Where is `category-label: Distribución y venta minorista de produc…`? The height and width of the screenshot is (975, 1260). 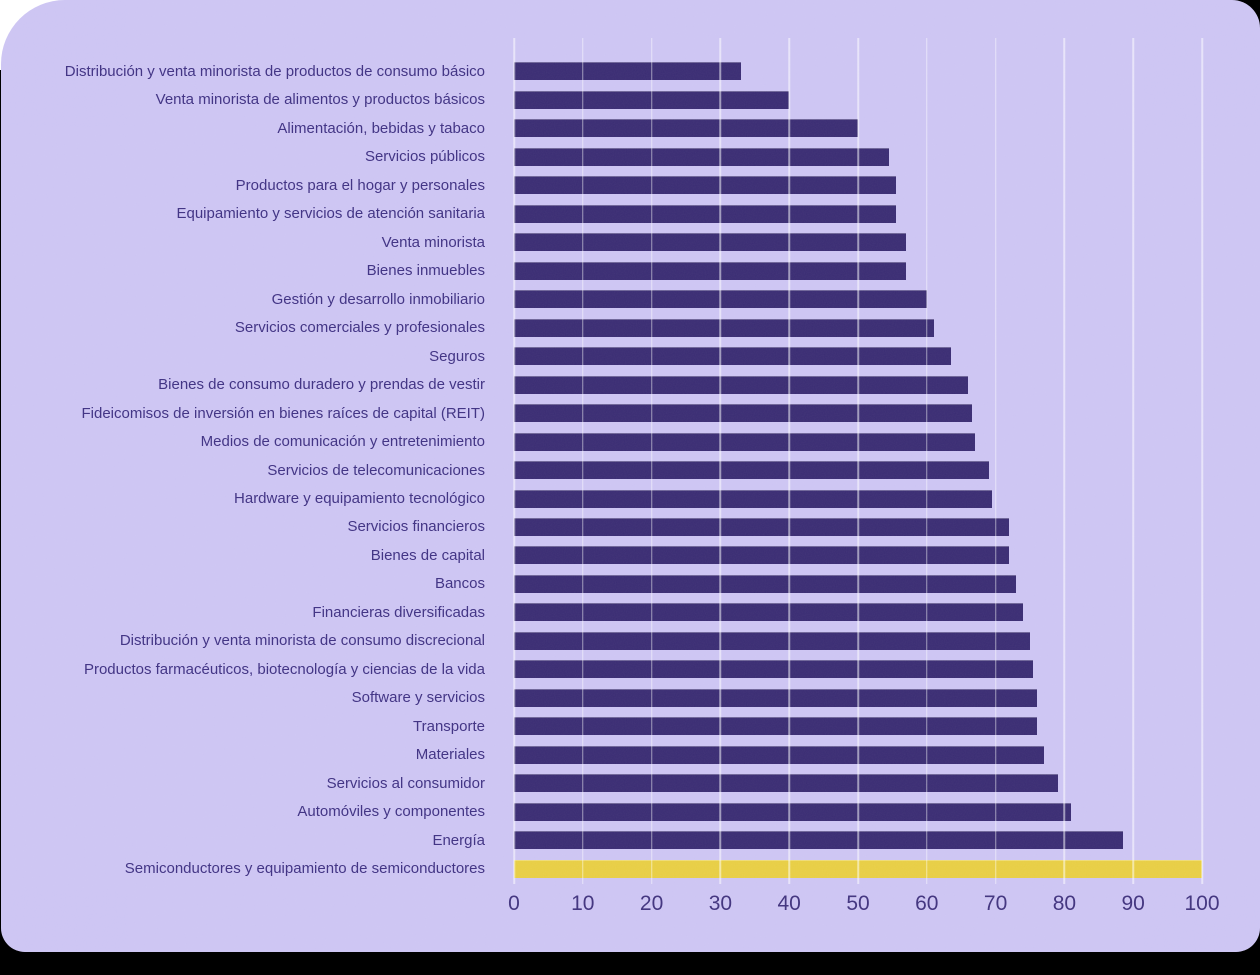 category-label: Distribución y venta minorista de produc… is located at coordinates (274, 71).